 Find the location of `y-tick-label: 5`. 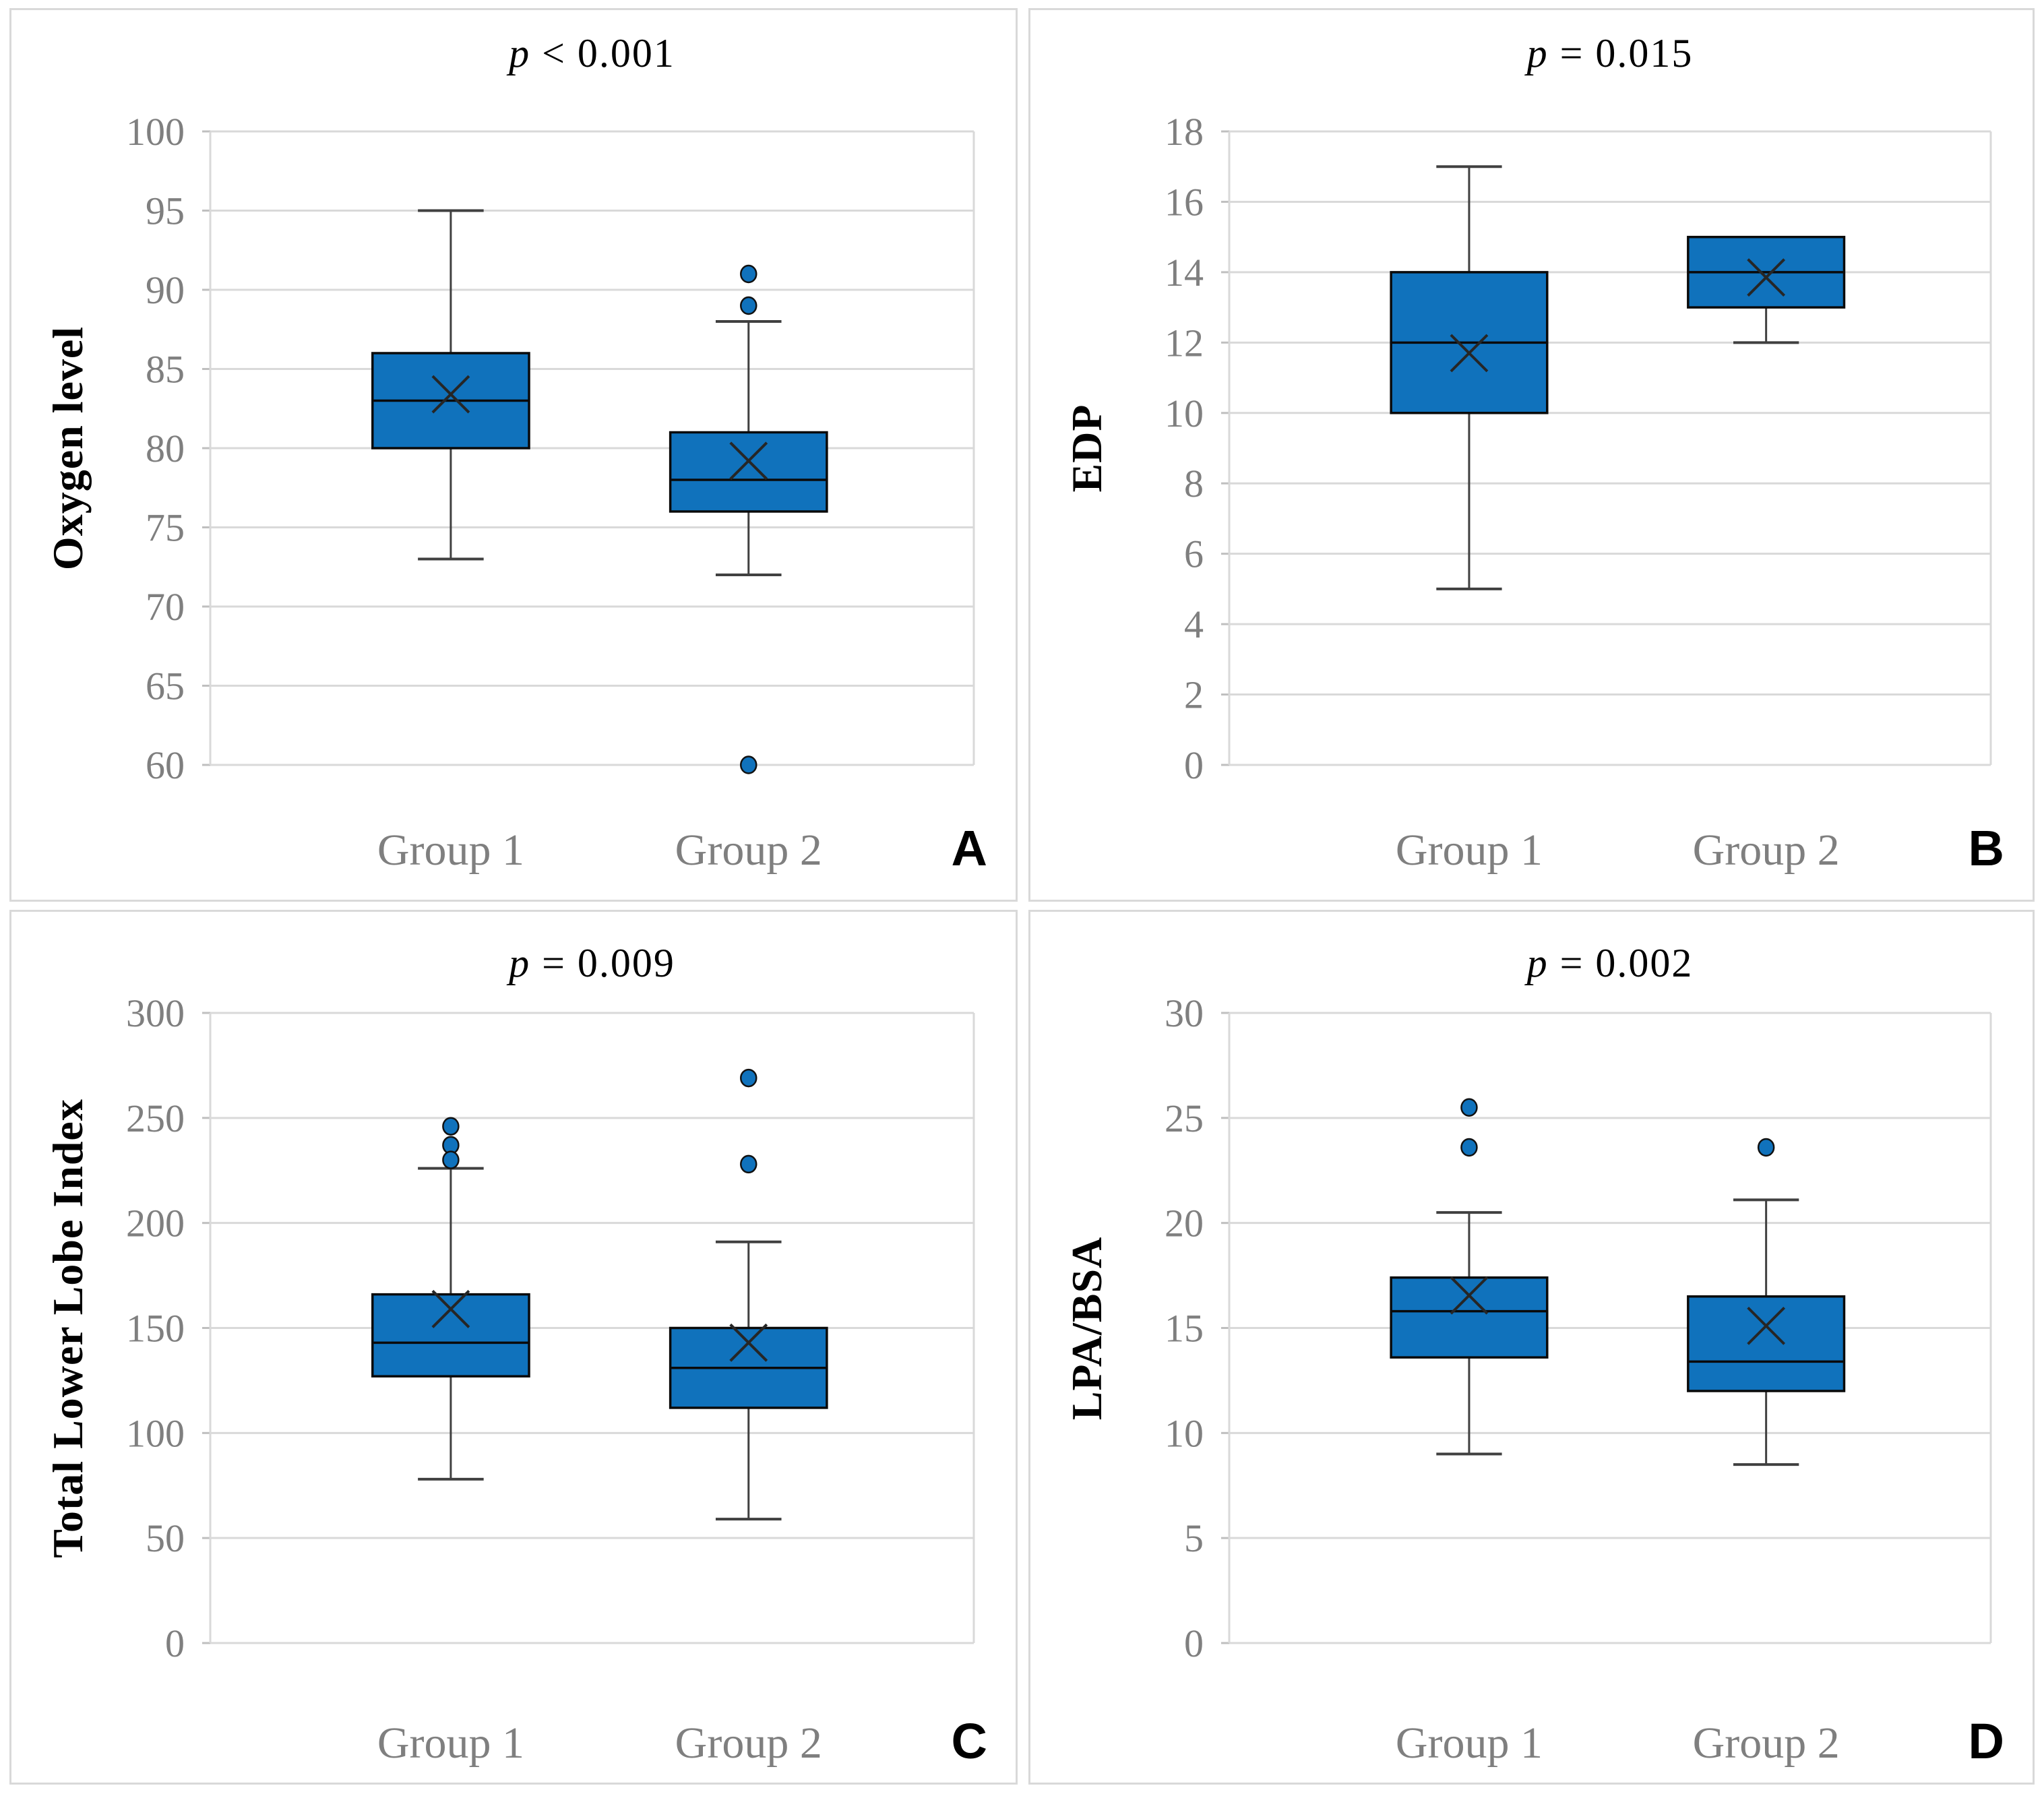

y-tick-label: 5 is located at coordinates (1194, 1538).